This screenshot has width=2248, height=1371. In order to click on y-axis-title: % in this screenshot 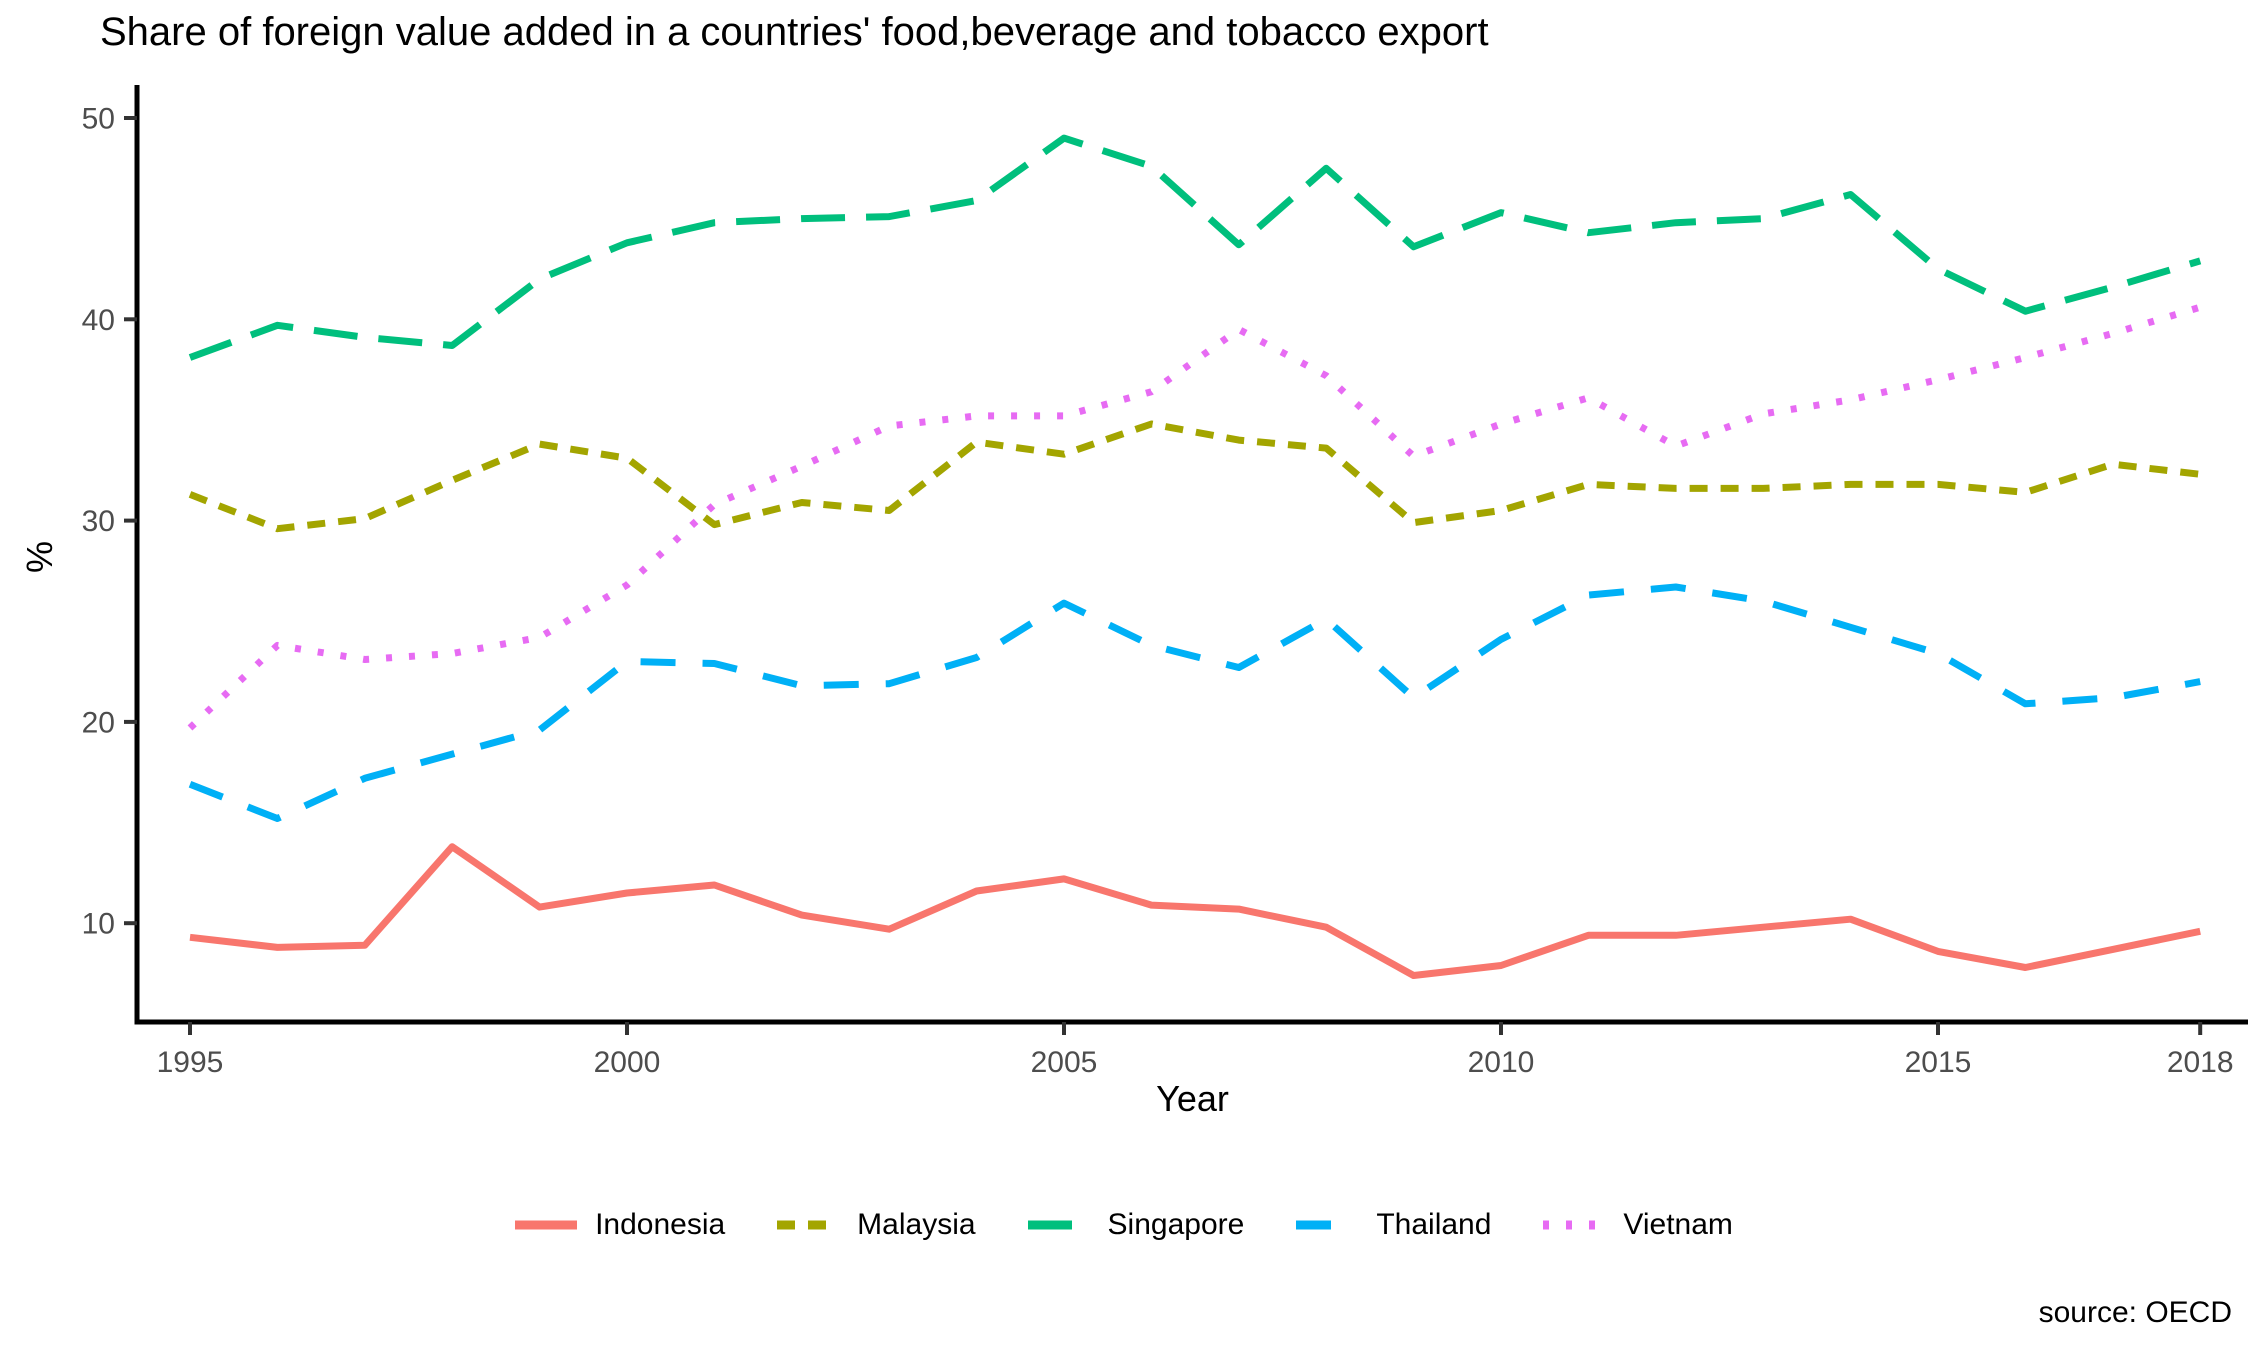, I will do `click(39, 557)`.